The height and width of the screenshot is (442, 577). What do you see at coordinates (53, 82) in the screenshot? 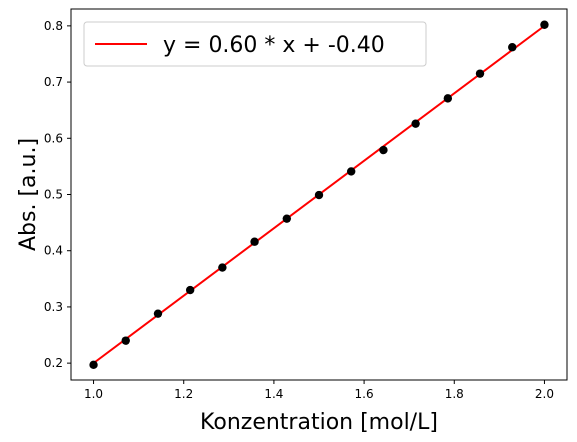
I see `y-tick-label: 0.7` at bounding box center [53, 82].